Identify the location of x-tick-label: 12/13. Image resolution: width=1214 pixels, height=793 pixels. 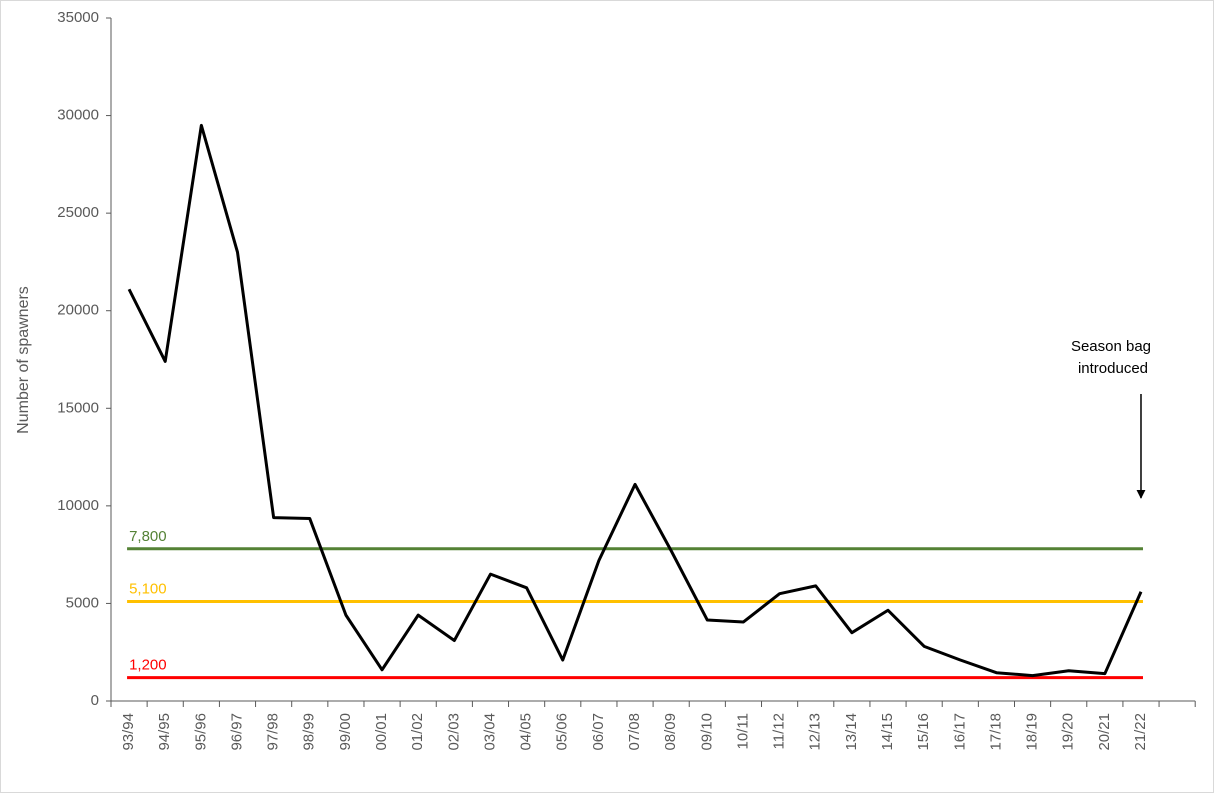
(815, 732).